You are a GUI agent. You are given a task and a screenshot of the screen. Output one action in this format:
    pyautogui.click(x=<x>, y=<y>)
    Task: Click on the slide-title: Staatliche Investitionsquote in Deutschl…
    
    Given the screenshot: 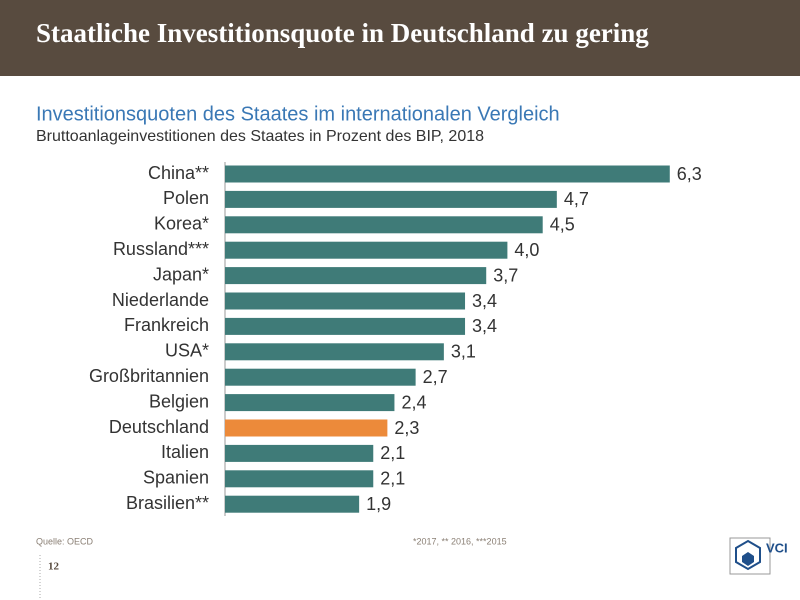 What is the action you would take?
    pyautogui.click(x=342, y=33)
    